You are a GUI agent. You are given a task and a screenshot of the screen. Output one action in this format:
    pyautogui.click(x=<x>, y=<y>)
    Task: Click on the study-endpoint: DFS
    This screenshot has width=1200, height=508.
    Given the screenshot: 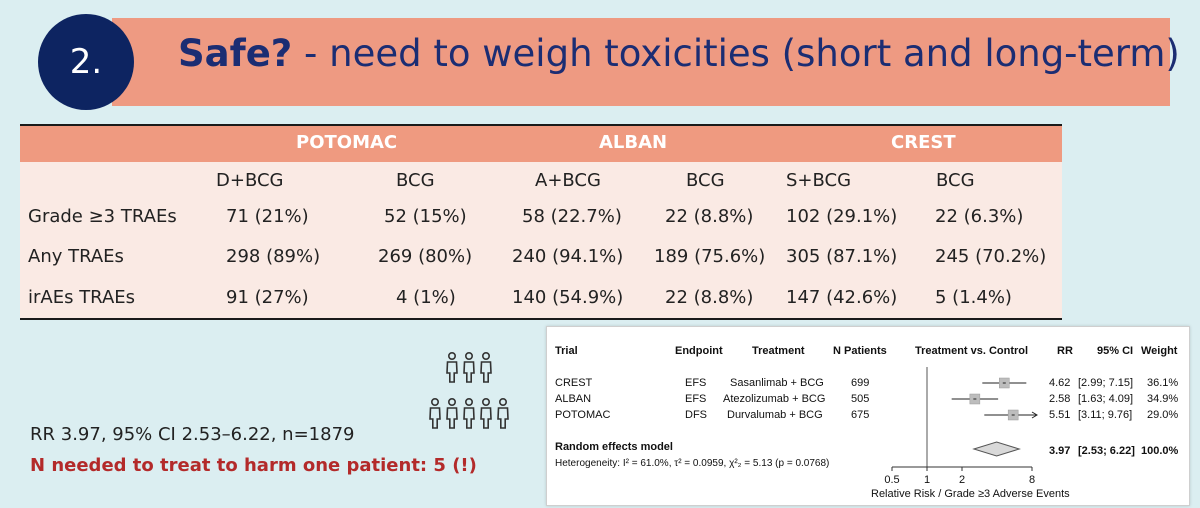 What is the action you would take?
    pyautogui.click(x=696, y=415)
    